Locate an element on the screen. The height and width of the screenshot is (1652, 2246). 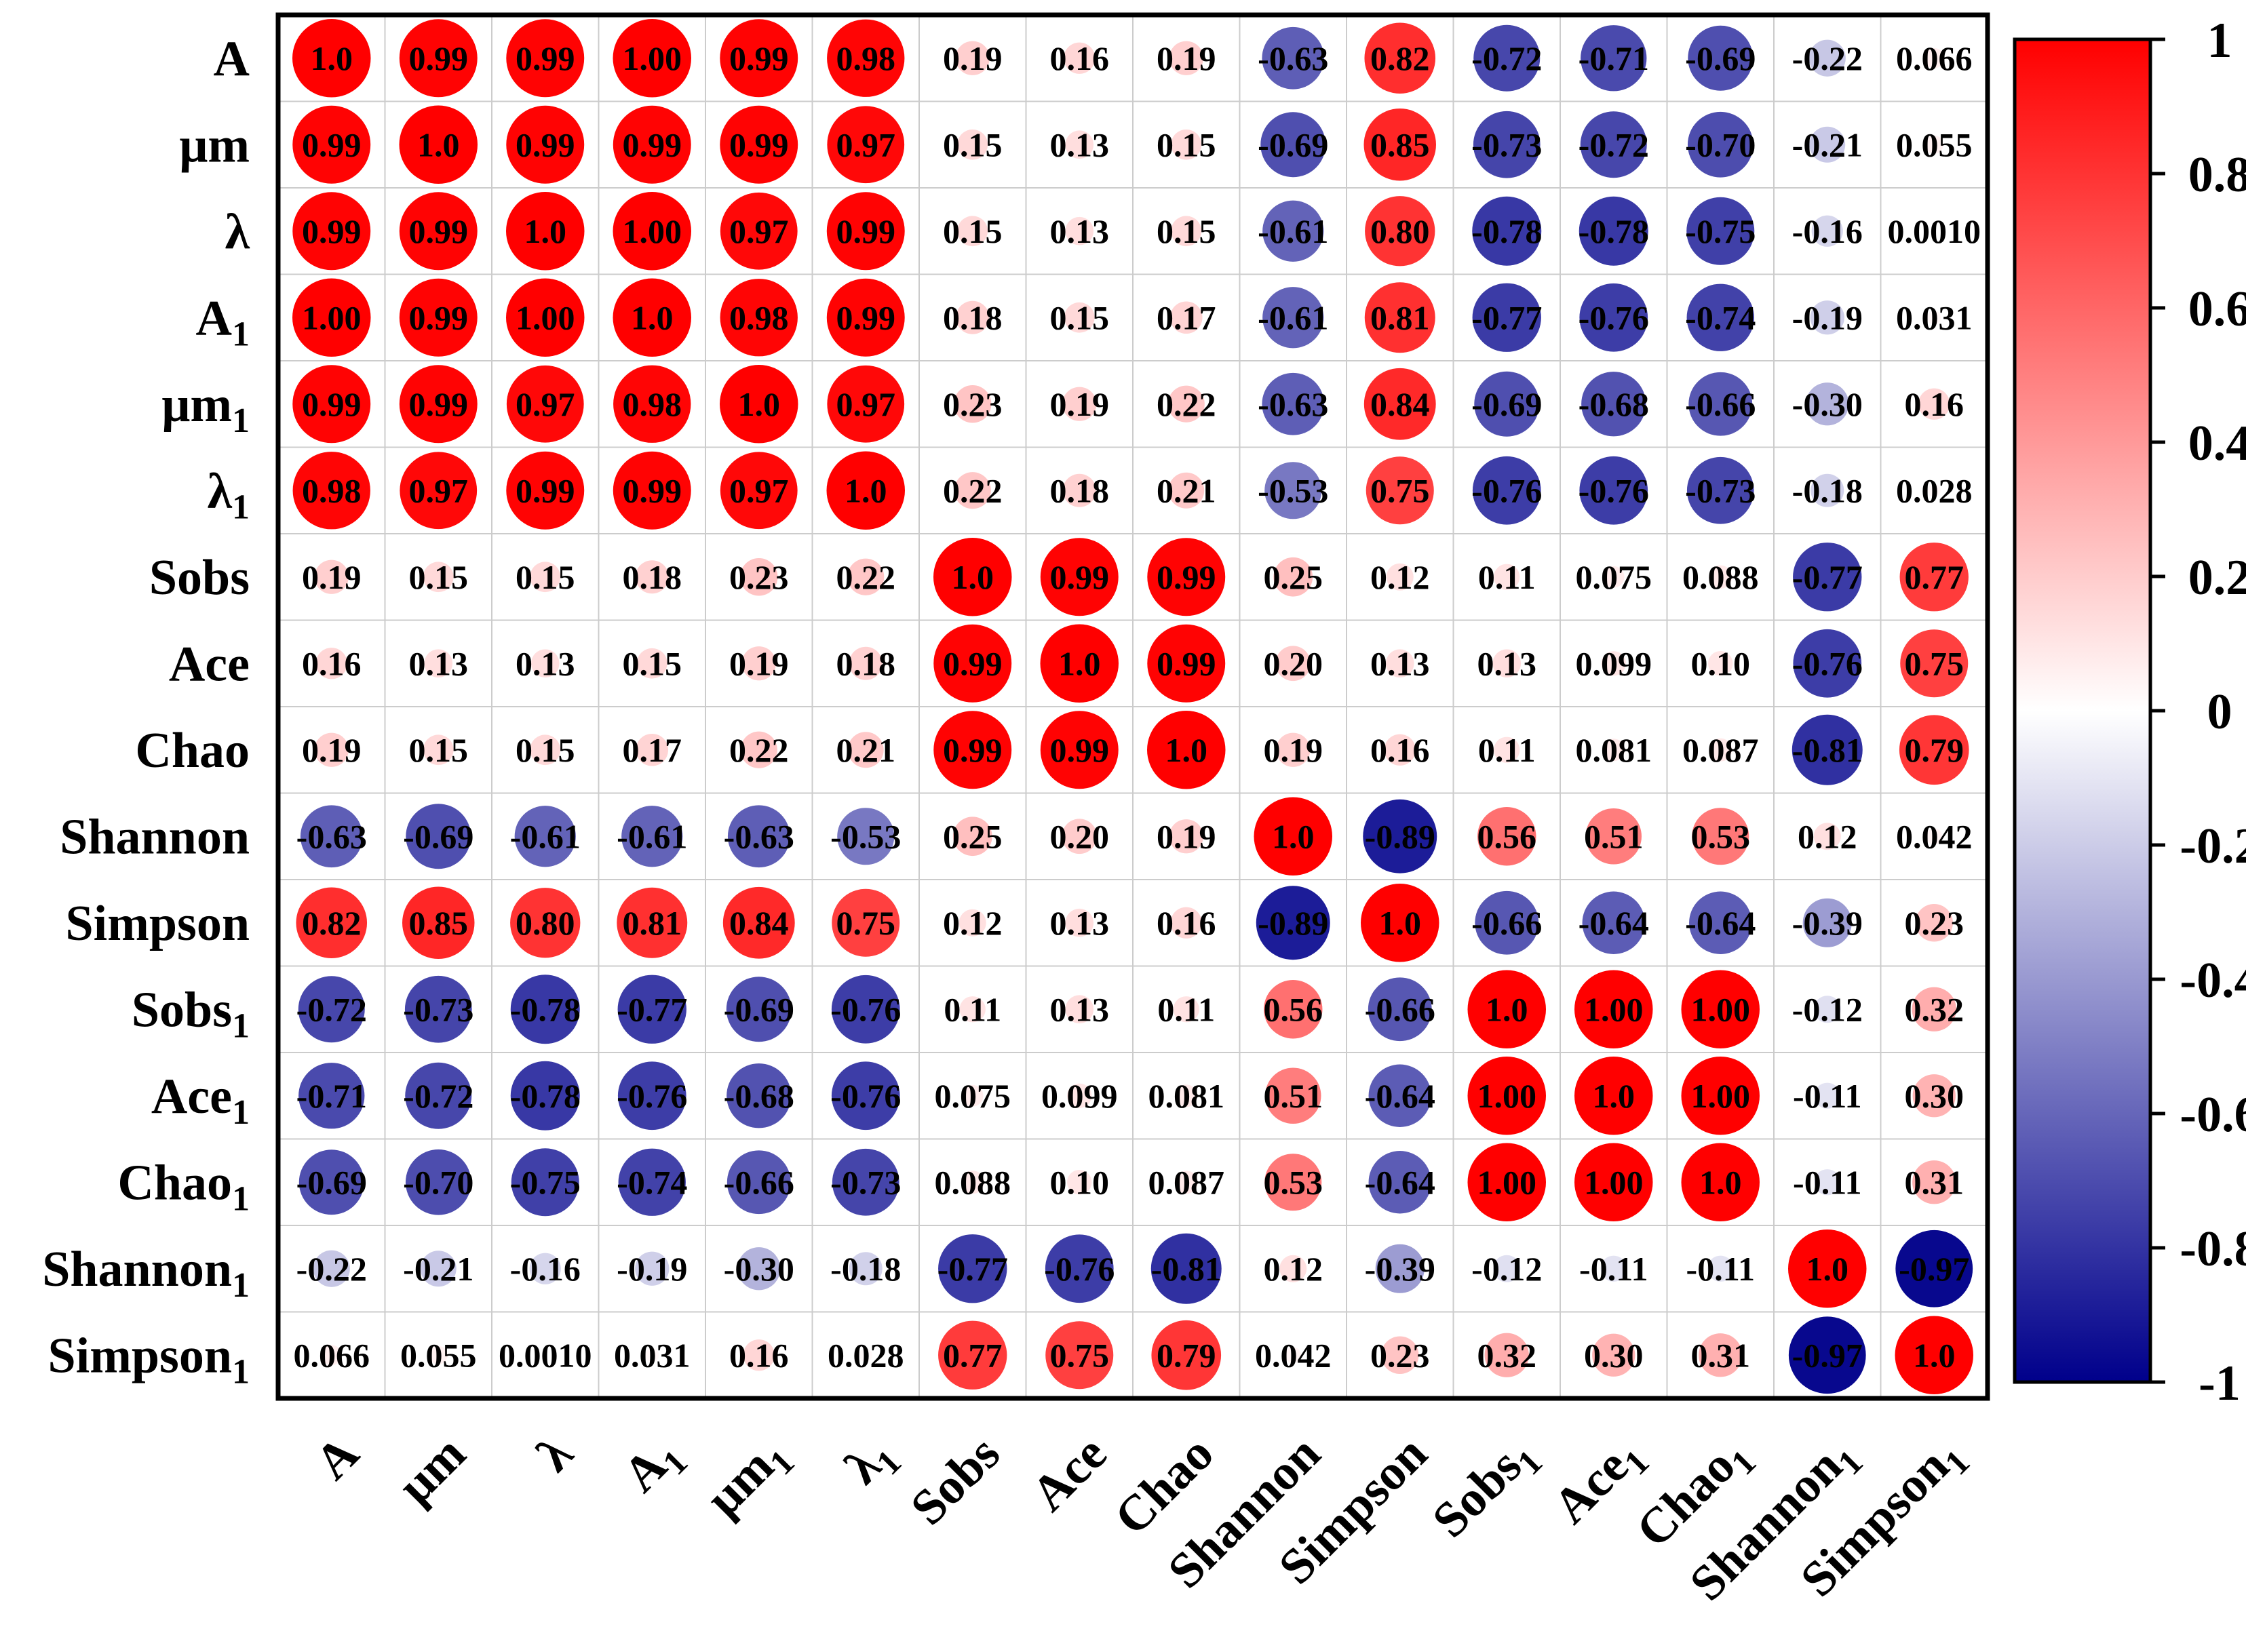
row-label: Simpson is located at coordinates (158, 923).